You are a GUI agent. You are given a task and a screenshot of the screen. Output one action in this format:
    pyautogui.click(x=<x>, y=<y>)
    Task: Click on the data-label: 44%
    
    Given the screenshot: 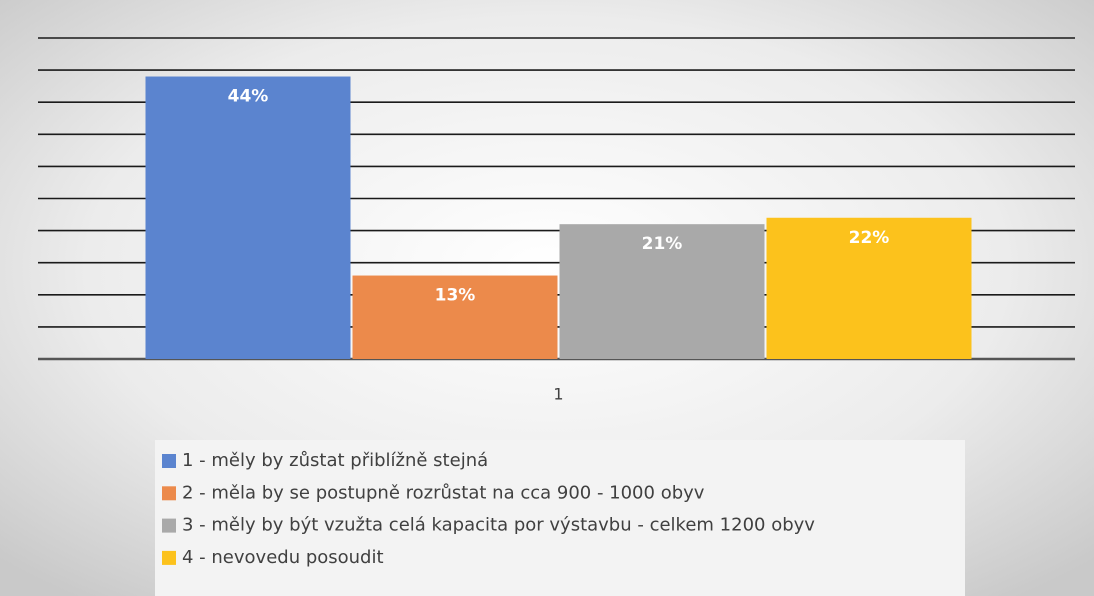 What is the action you would take?
    pyautogui.click(x=248, y=97)
    